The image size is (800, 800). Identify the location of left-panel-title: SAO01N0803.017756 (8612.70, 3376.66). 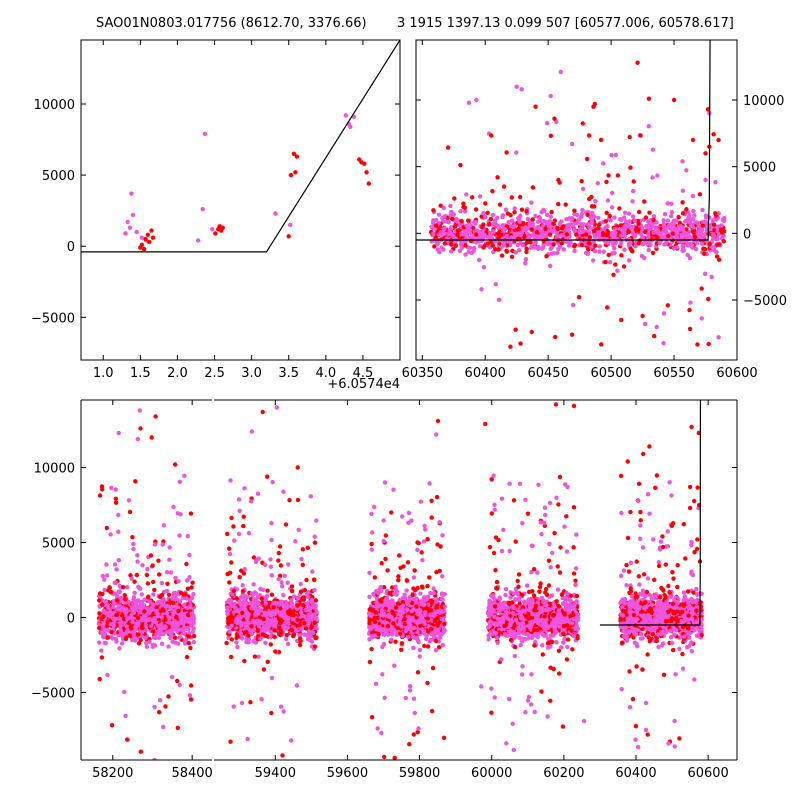
(231, 23).